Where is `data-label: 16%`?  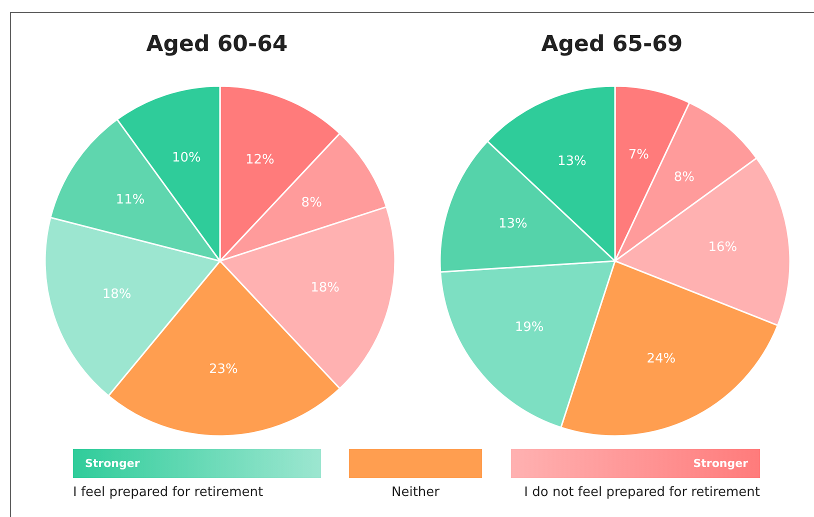
data-label: 16% is located at coordinates (723, 247).